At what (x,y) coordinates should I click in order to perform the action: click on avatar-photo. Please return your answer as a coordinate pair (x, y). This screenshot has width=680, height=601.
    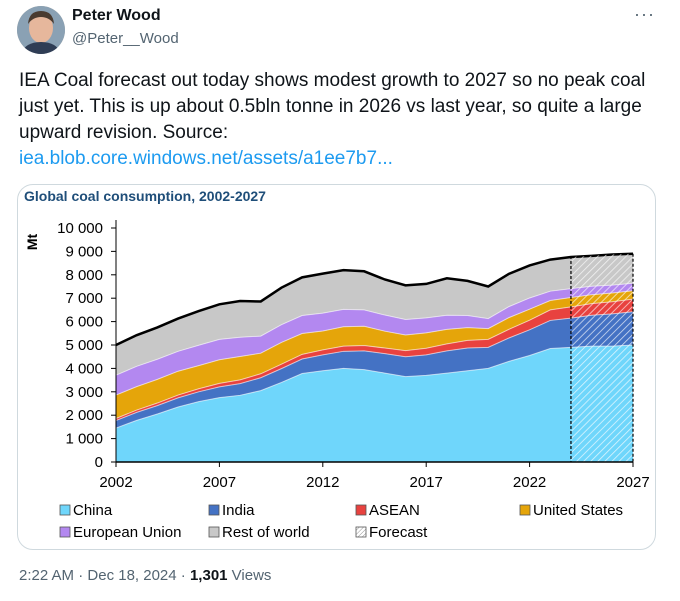
    Looking at the image, I should click on (41, 30).